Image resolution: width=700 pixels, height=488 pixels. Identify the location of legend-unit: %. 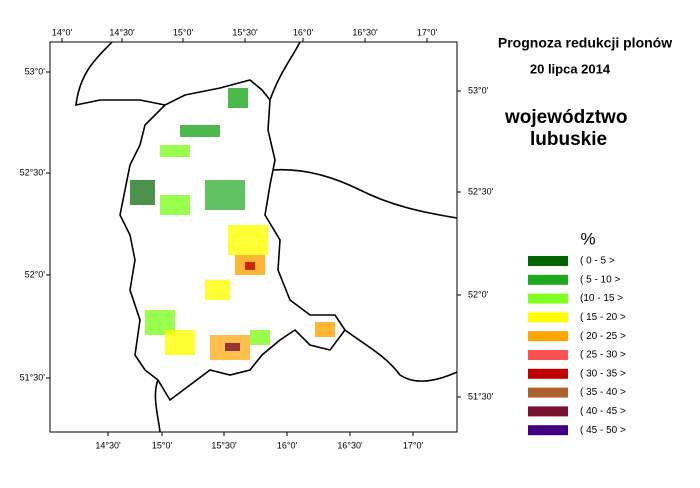
(587, 238).